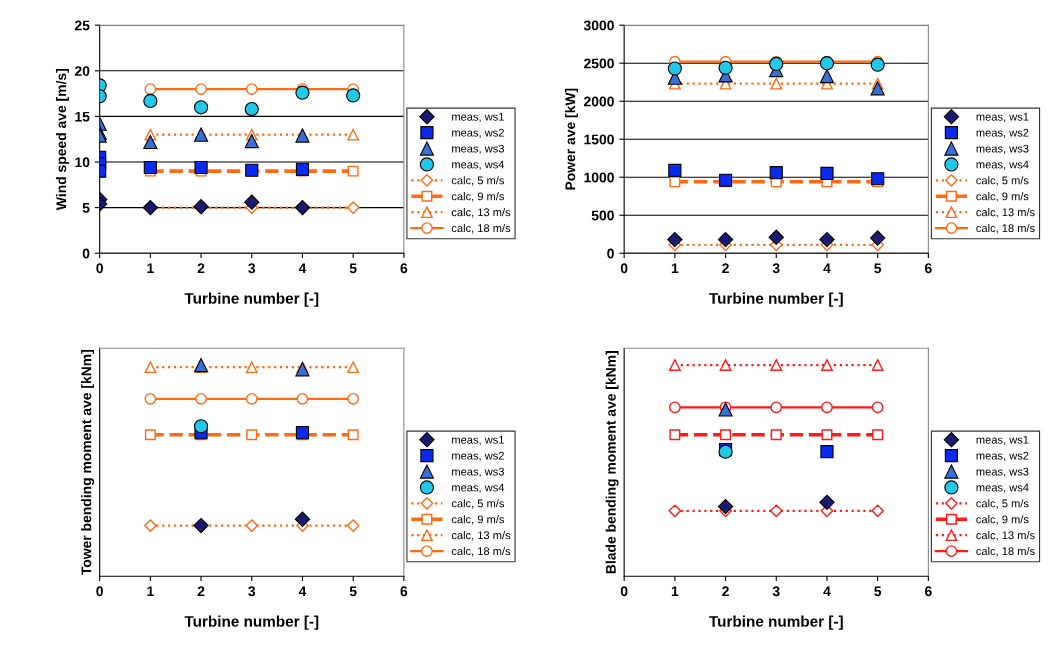 The image size is (1049, 646). I want to click on y-tick-label: 3000, so click(598, 25).